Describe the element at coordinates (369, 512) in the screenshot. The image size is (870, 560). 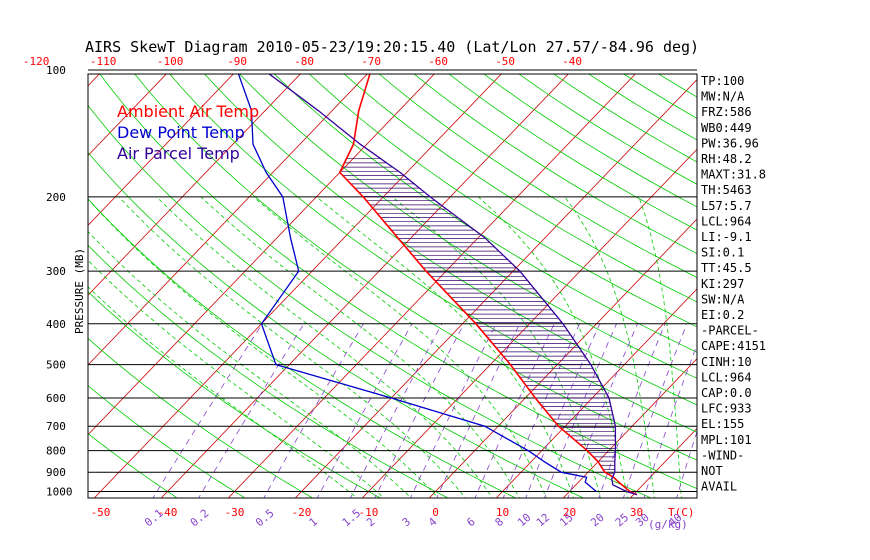
I see `bottom-temp-tick-label: -10` at that location.